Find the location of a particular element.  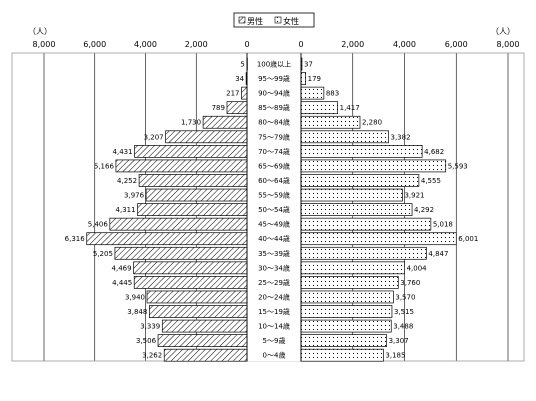

age-label: 60～64歳 is located at coordinates (274, 180).